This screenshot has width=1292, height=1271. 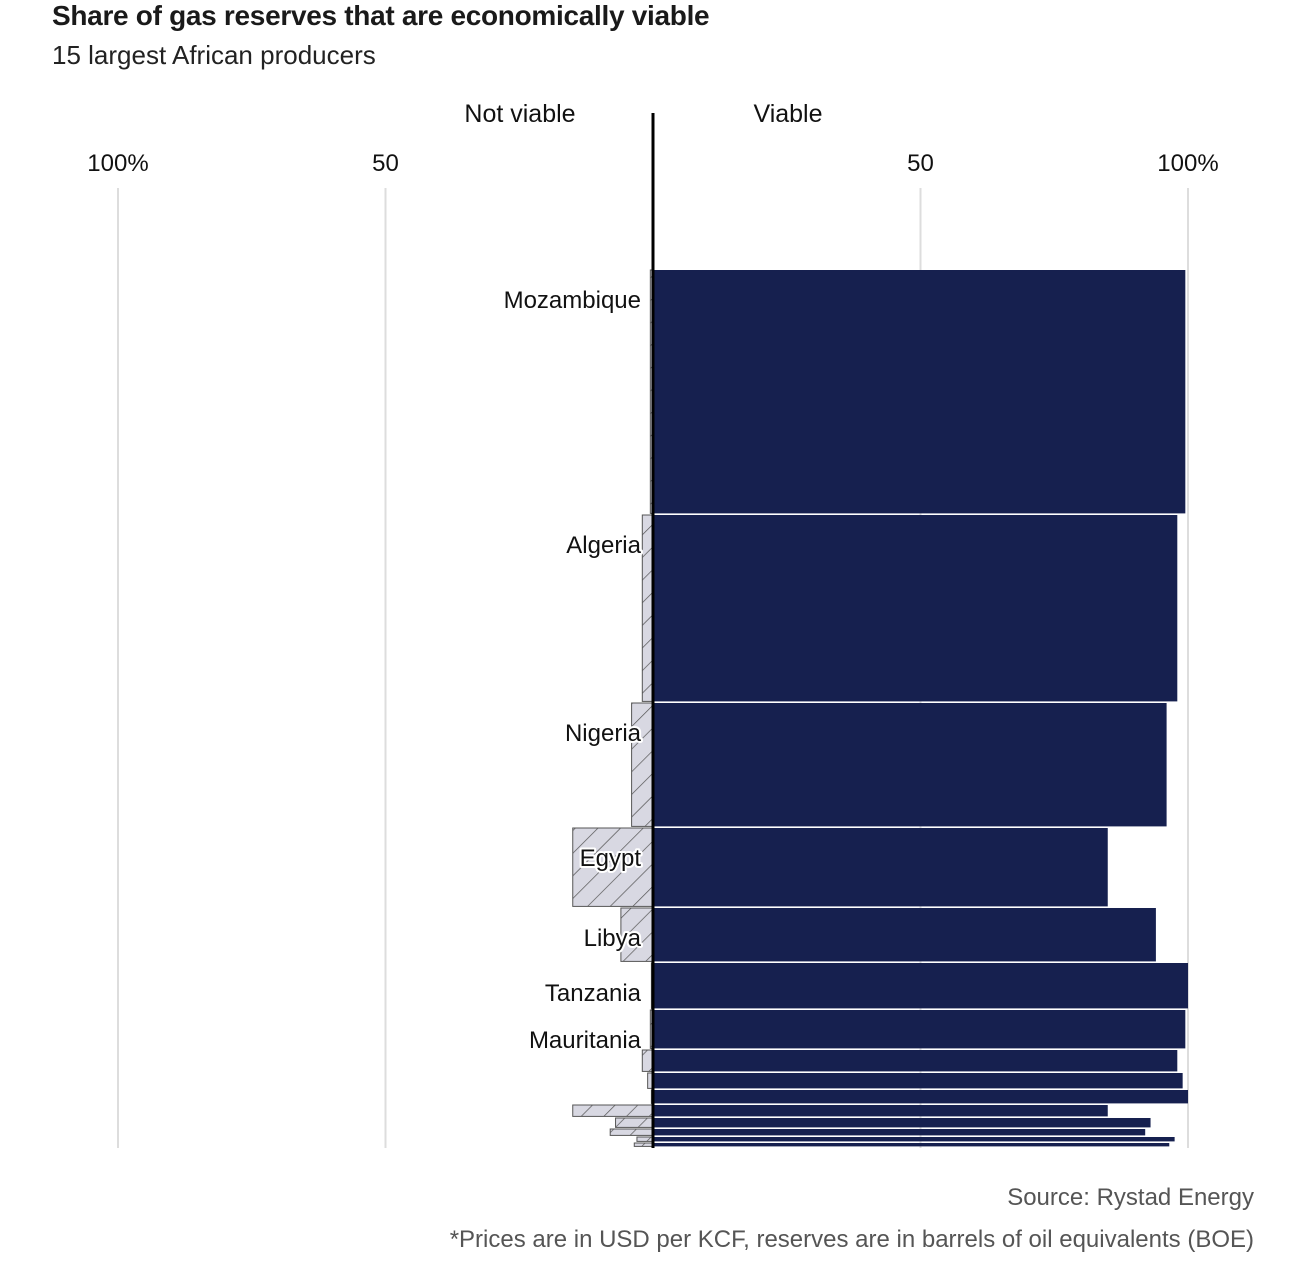 What do you see at coordinates (603, 545) in the screenshot?
I see `bar-label-algeria: Algeria` at bounding box center [603, 545].